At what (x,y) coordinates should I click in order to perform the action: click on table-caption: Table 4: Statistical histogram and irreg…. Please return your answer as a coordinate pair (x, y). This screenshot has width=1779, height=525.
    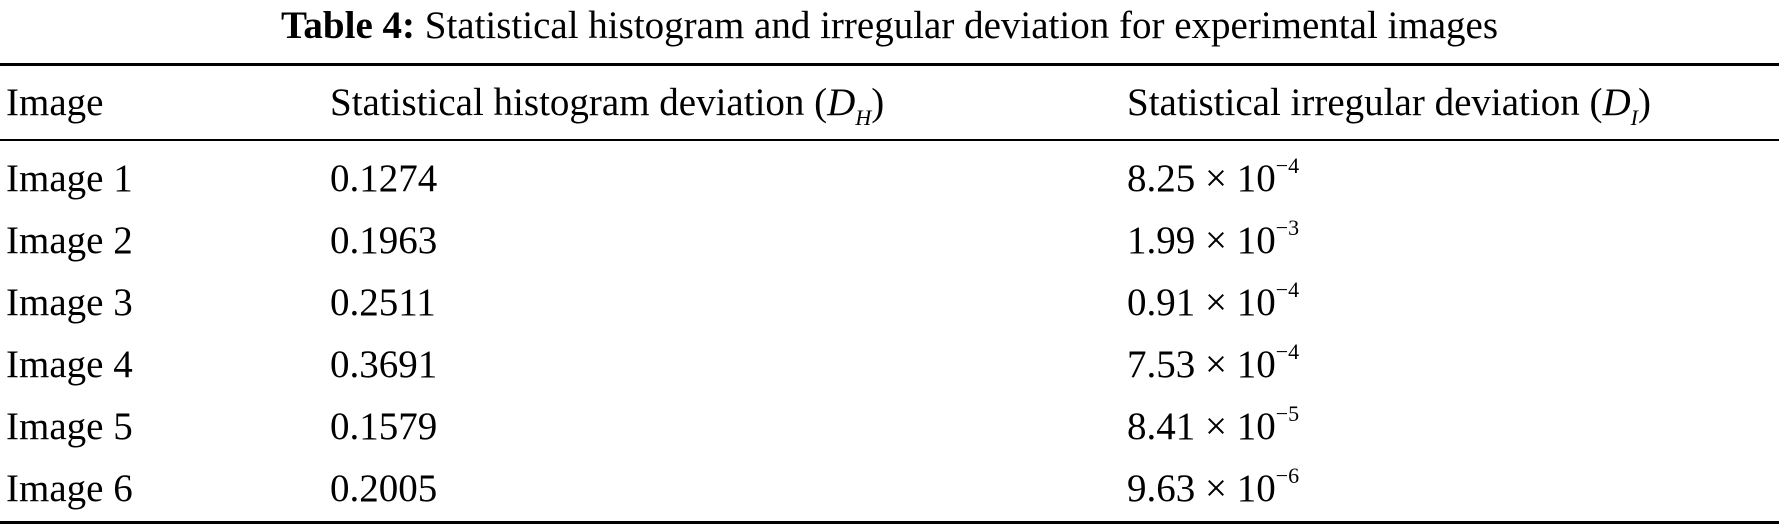
    Looking at the image, I should click on (889, 31).